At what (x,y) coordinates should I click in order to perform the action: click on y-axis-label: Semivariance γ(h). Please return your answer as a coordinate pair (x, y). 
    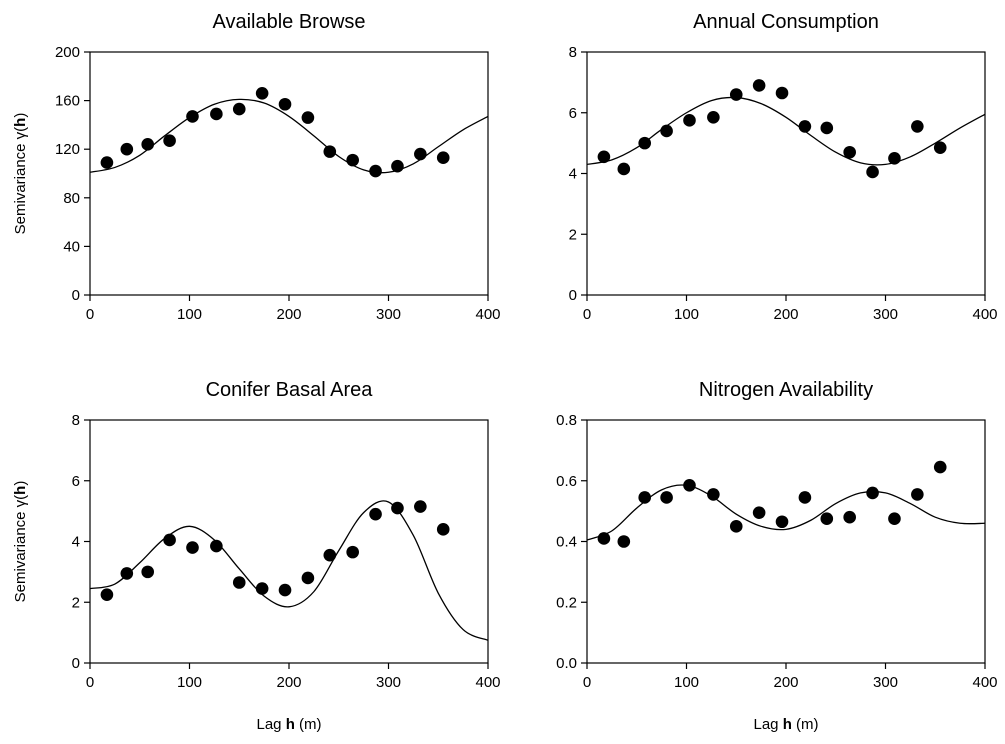
    Looking at the image, I should click on (20, 174).